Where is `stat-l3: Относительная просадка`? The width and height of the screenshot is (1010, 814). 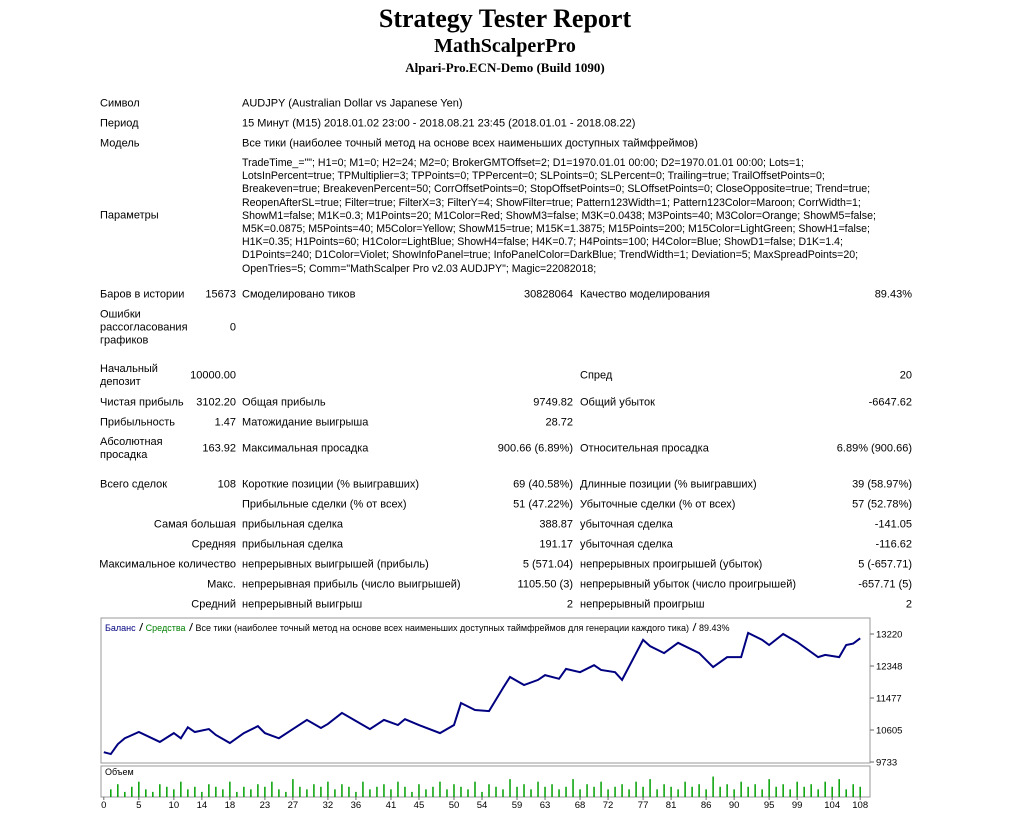 stat-l3: Относительная просадка is located at coordinates (644, 448).